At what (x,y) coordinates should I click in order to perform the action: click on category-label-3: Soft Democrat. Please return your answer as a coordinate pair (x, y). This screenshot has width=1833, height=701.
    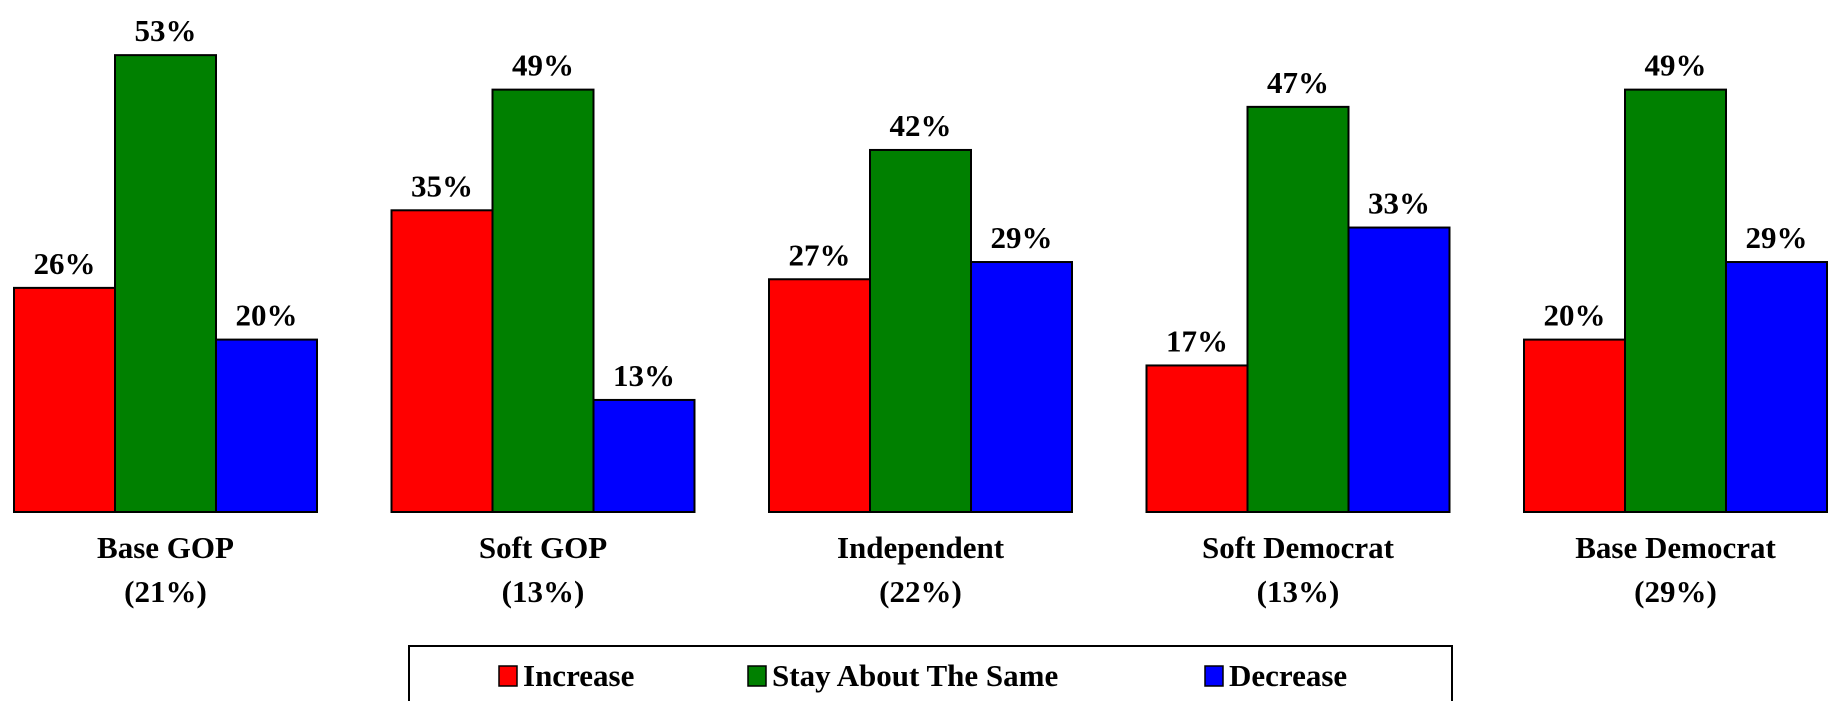
    Looking at the image, I should click on (1298, 547).